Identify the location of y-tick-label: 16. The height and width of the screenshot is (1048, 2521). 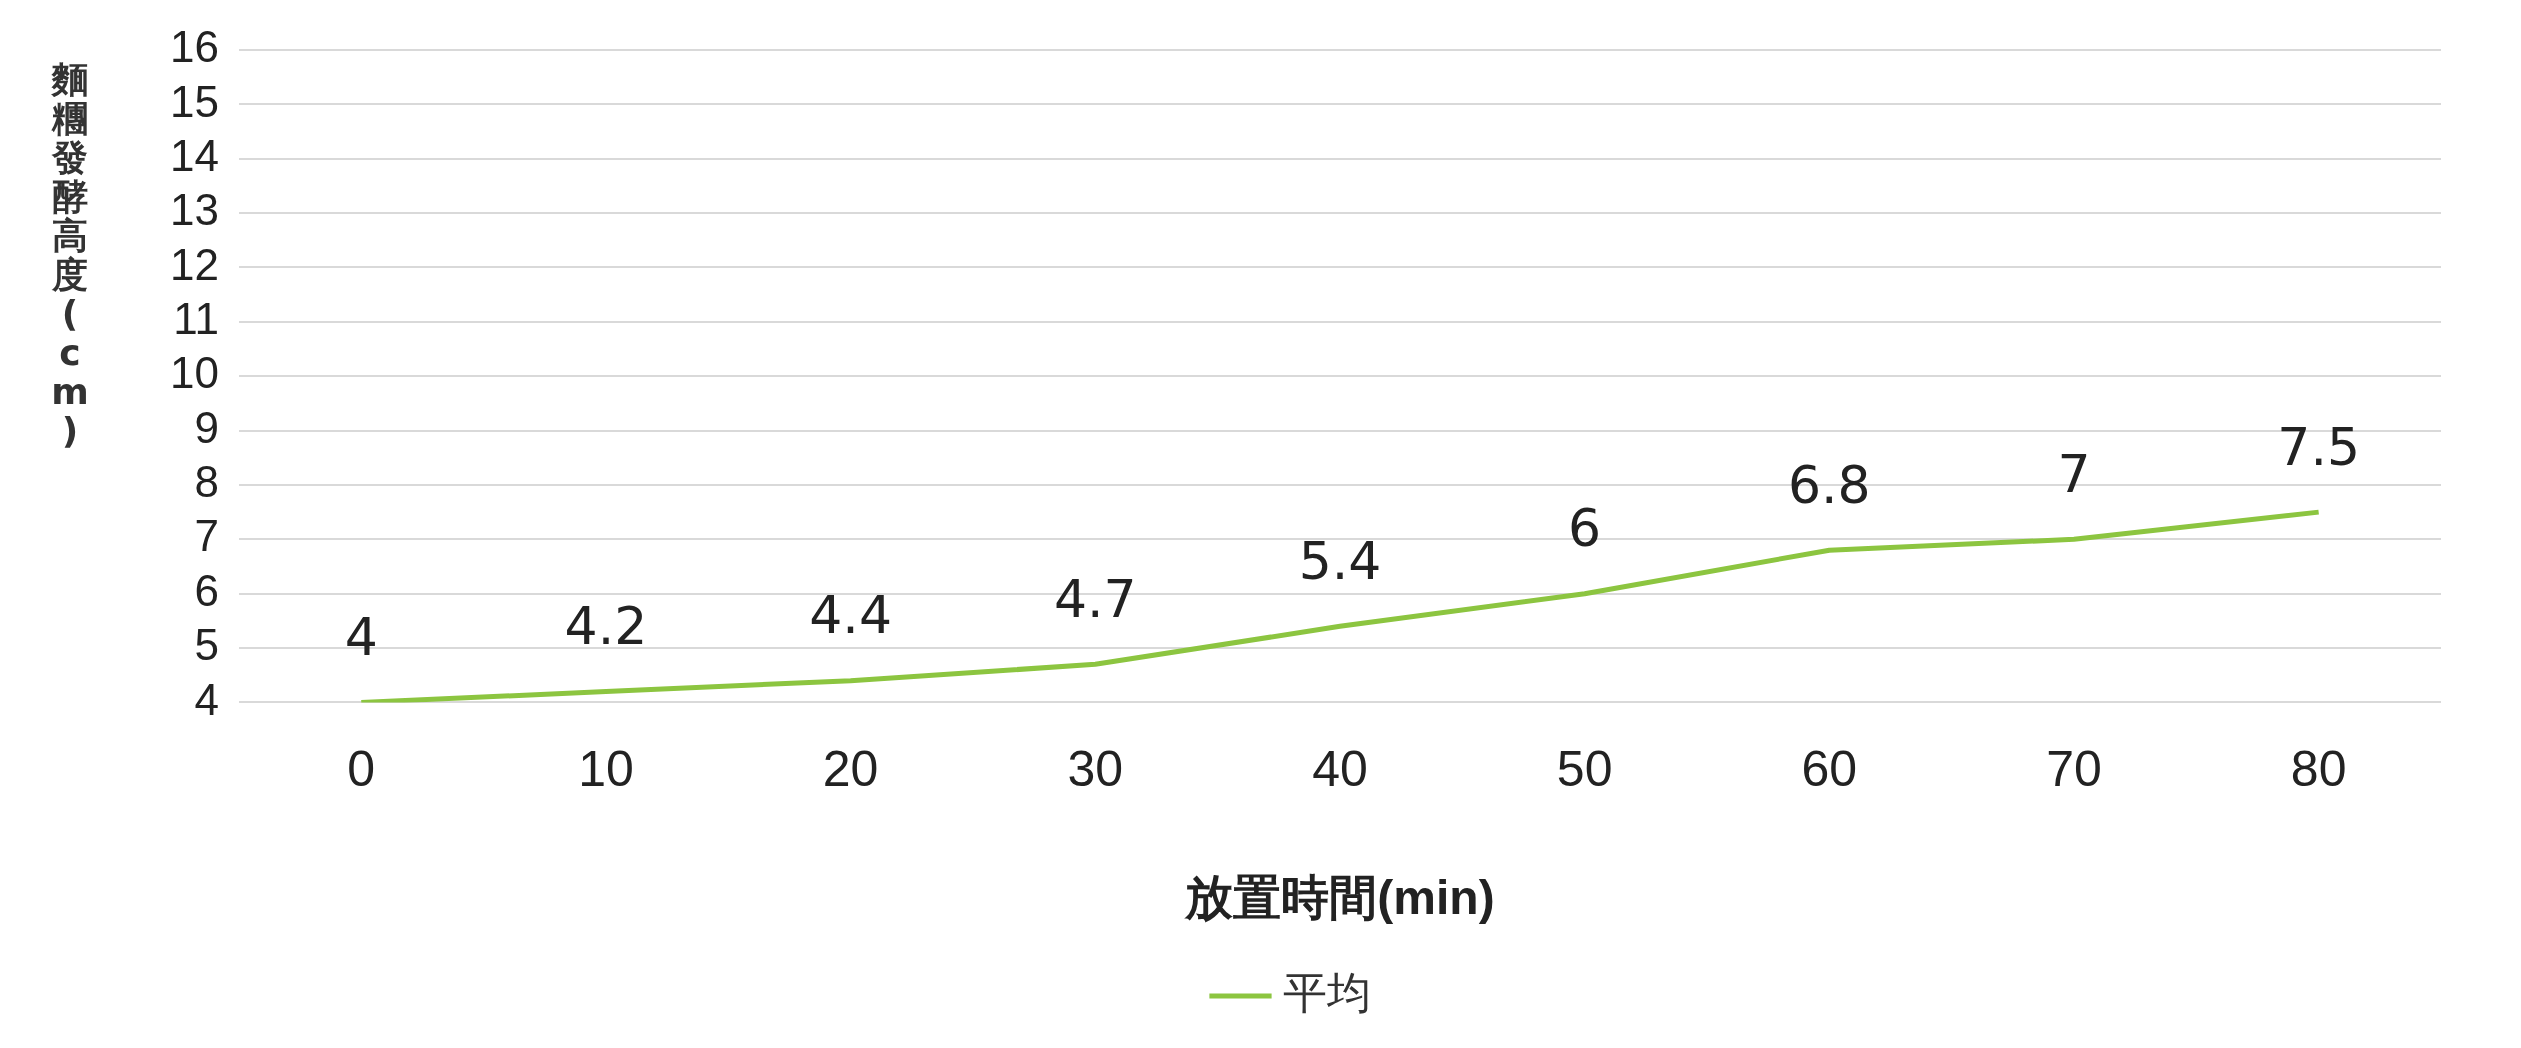
(194, 47).